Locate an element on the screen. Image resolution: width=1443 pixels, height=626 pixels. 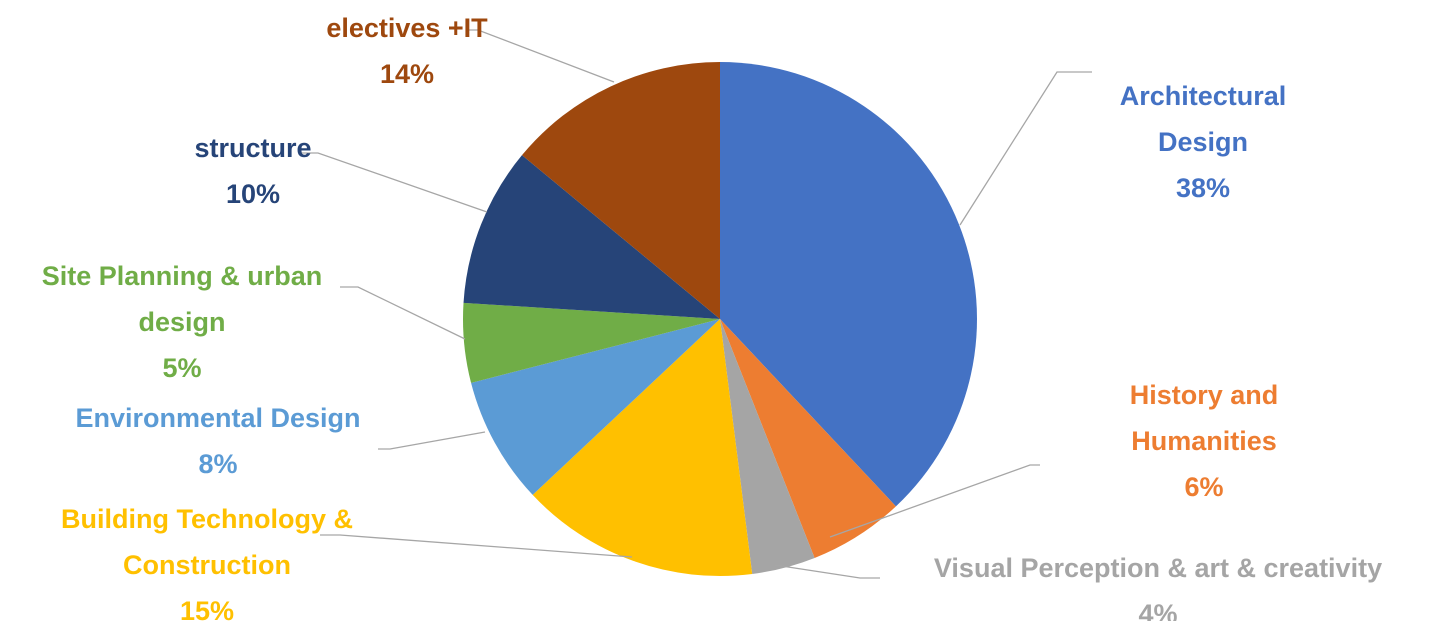
pie-slice-history-and-humanities is located at coordinates (808, 438).